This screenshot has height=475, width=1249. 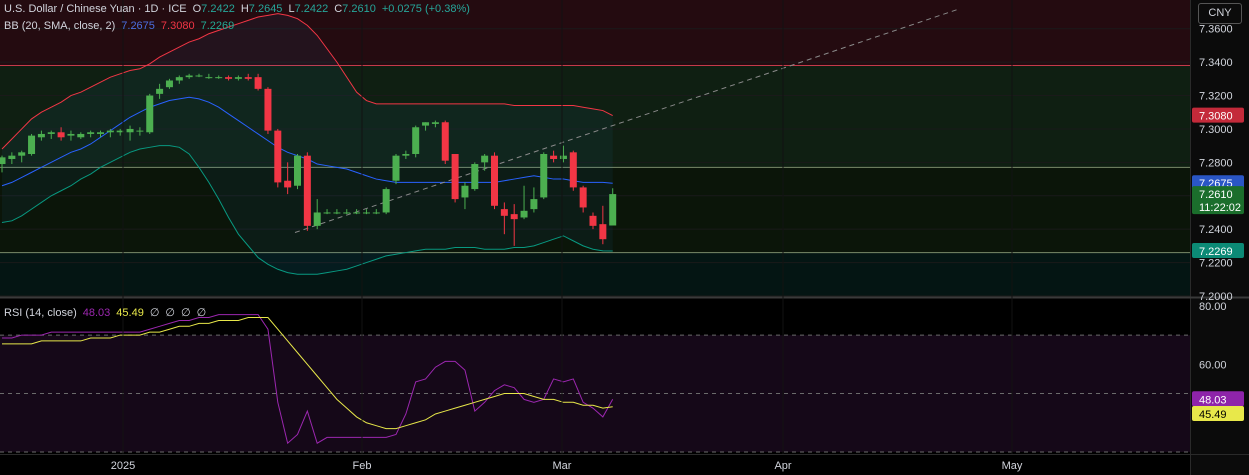 What do you see at coordinates (308, 9) in the screenshot?
I see `ohlc-low: L7.2422` at bounding box center [308, 9].